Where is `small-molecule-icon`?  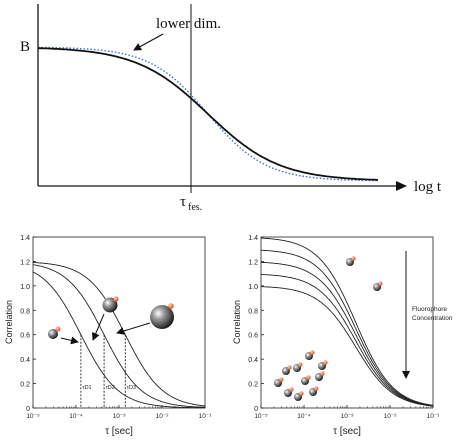
small-molecule-icon is located at coordinates (53, 334).